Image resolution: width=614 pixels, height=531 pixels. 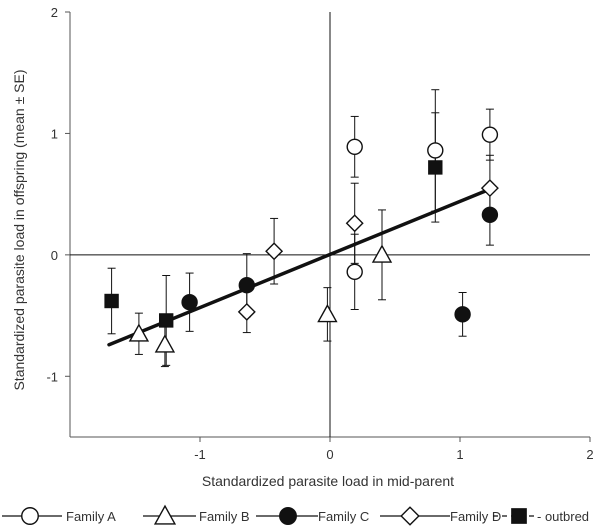 What do you see at coordinates (343, 516) in the screenshot?
I see `legend-label-family-c: Family C` at bounding box center [343, 516].